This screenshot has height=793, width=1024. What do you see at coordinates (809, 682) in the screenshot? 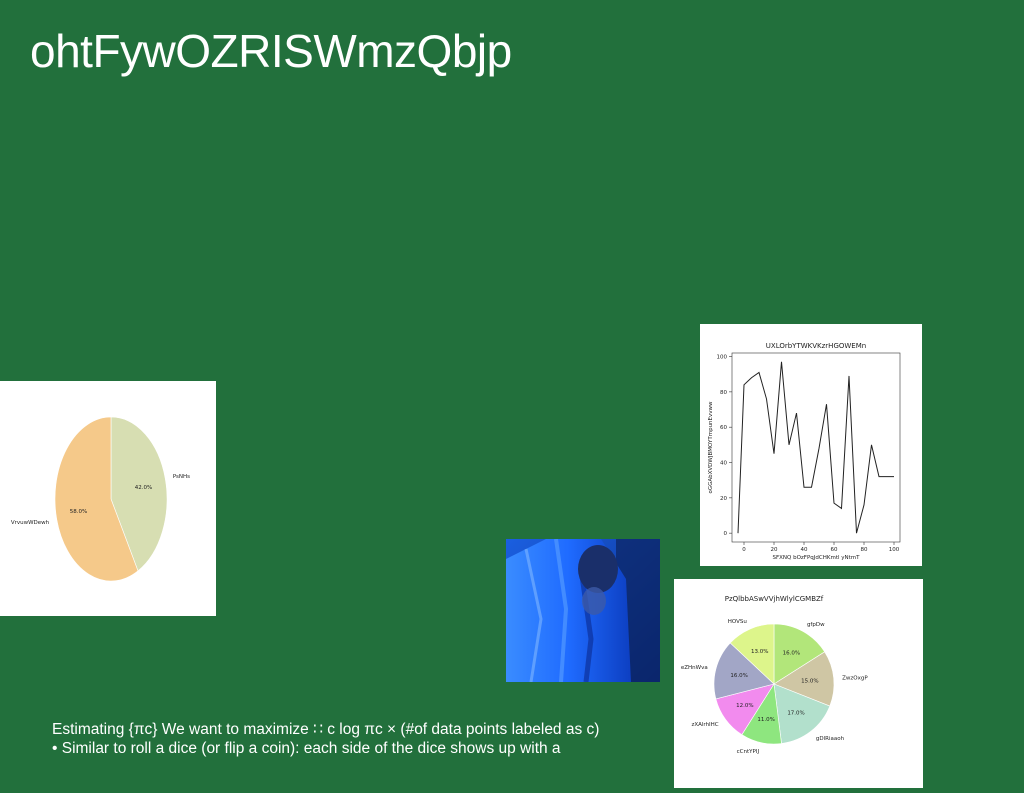
I see `pie-pct-label: 15.0%` at bounding box center [809, 682].